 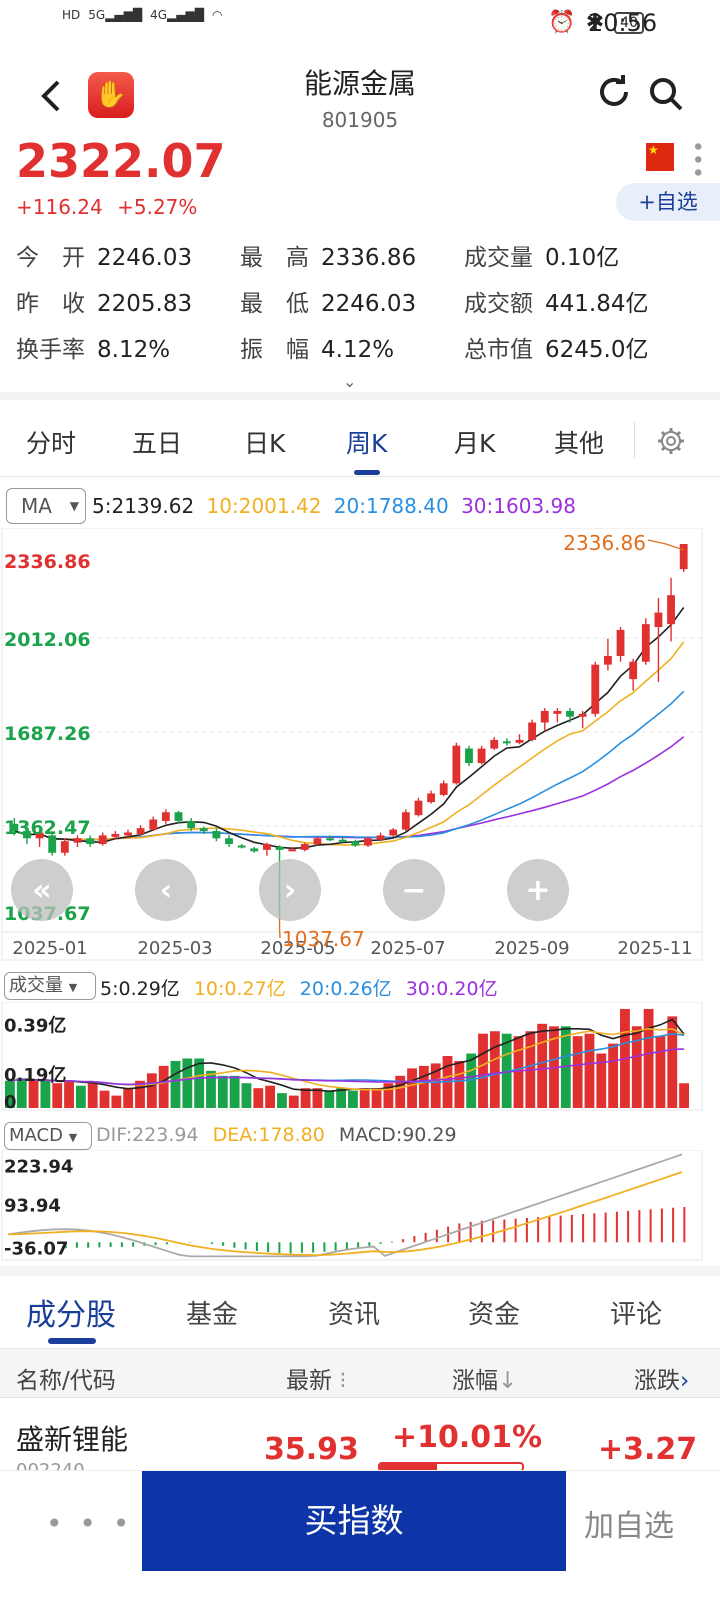 What do you see at coordinates (36, 1135) in the screenshot?
I see `macd-select-label: MACD` at bounding box center [36, 1135].